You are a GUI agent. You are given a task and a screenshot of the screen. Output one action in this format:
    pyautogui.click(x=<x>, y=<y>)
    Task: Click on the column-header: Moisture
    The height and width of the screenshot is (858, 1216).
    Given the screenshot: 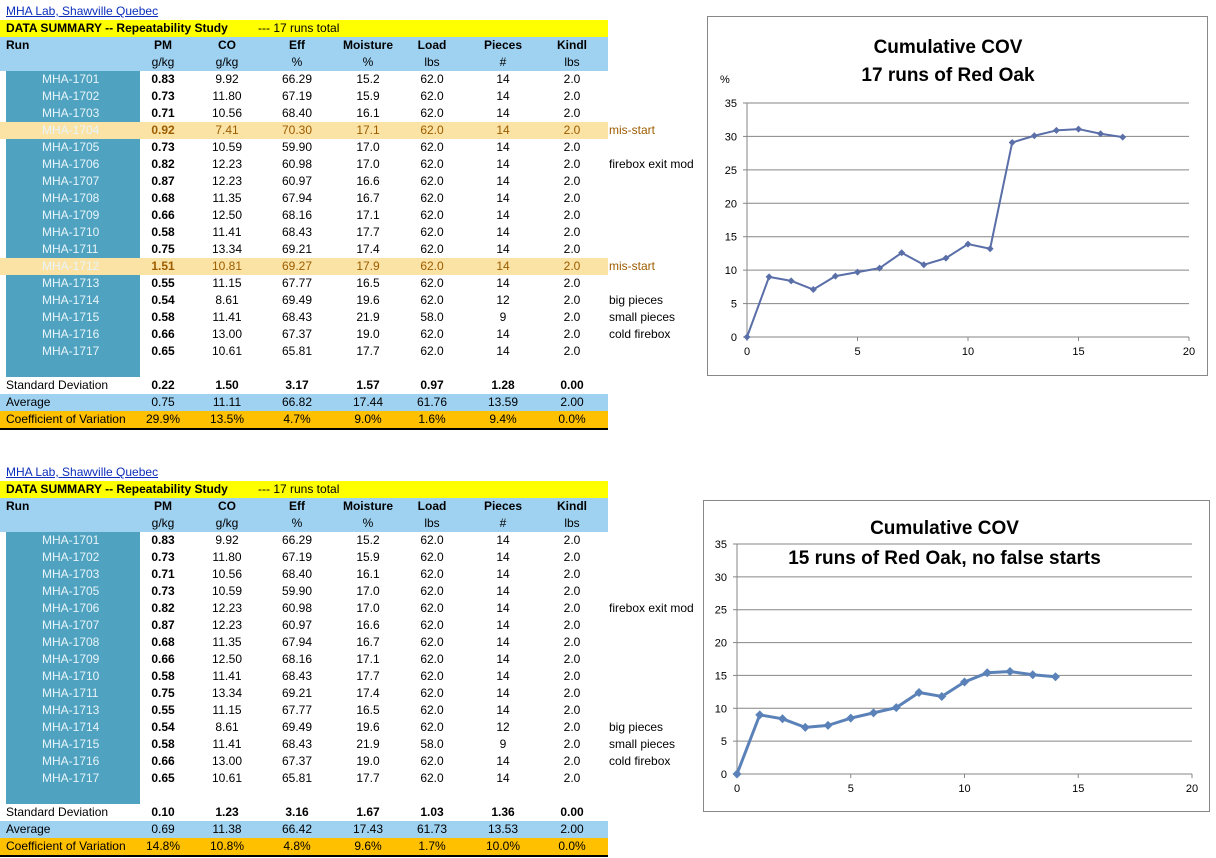 What is the action you would take?
    pyautogui.click(x=367, y=45)
    